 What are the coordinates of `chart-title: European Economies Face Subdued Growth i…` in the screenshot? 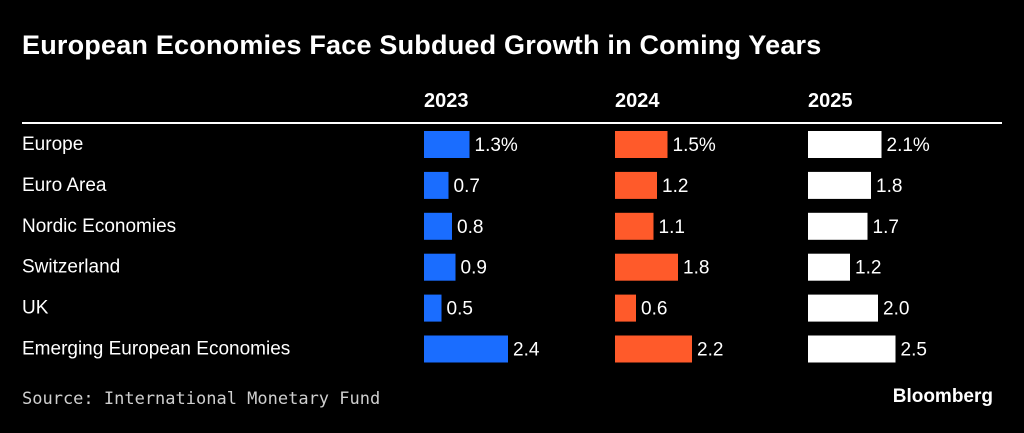 It's located at (422, 45).